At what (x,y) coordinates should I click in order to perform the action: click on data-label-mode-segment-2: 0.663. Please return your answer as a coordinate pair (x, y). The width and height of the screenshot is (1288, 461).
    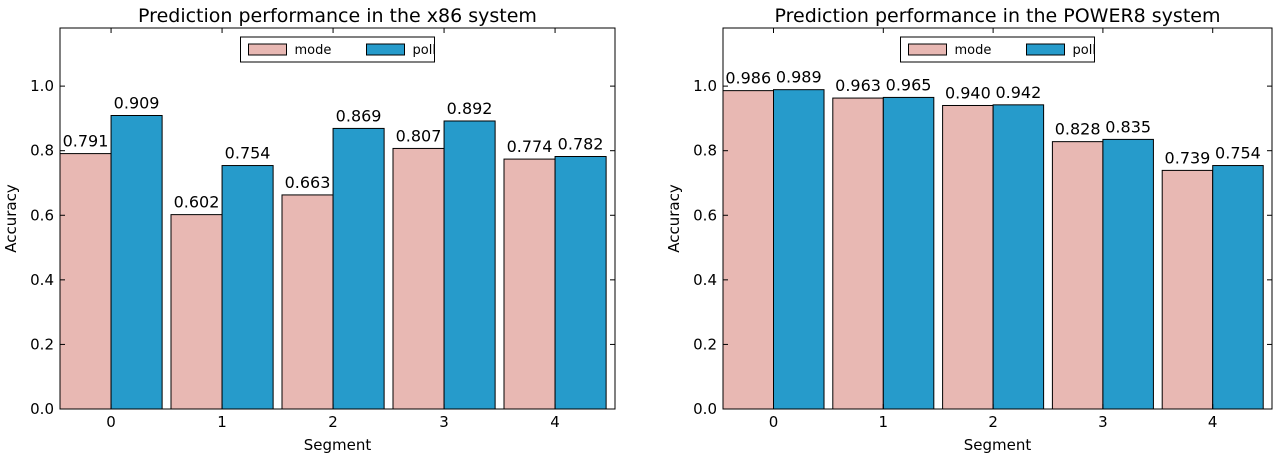
    Looking at the image, I should click on (308, 182).